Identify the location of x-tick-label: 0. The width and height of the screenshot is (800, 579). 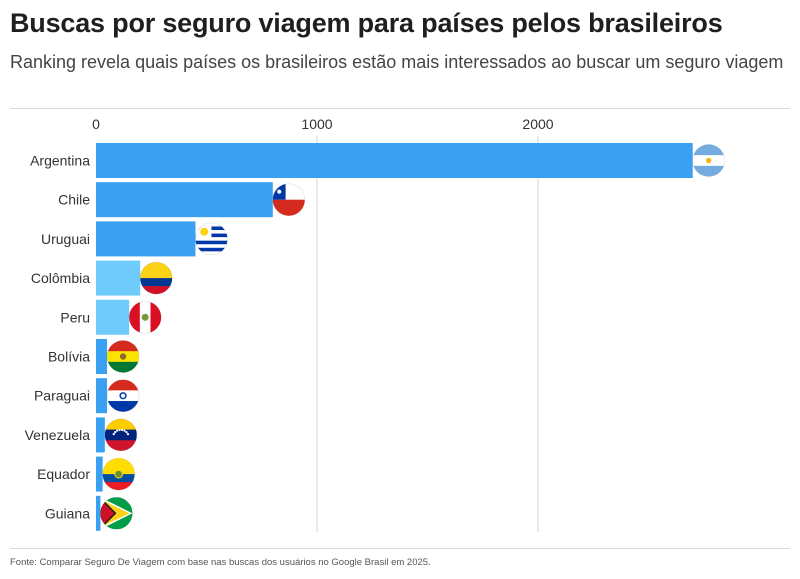
(96, 124).